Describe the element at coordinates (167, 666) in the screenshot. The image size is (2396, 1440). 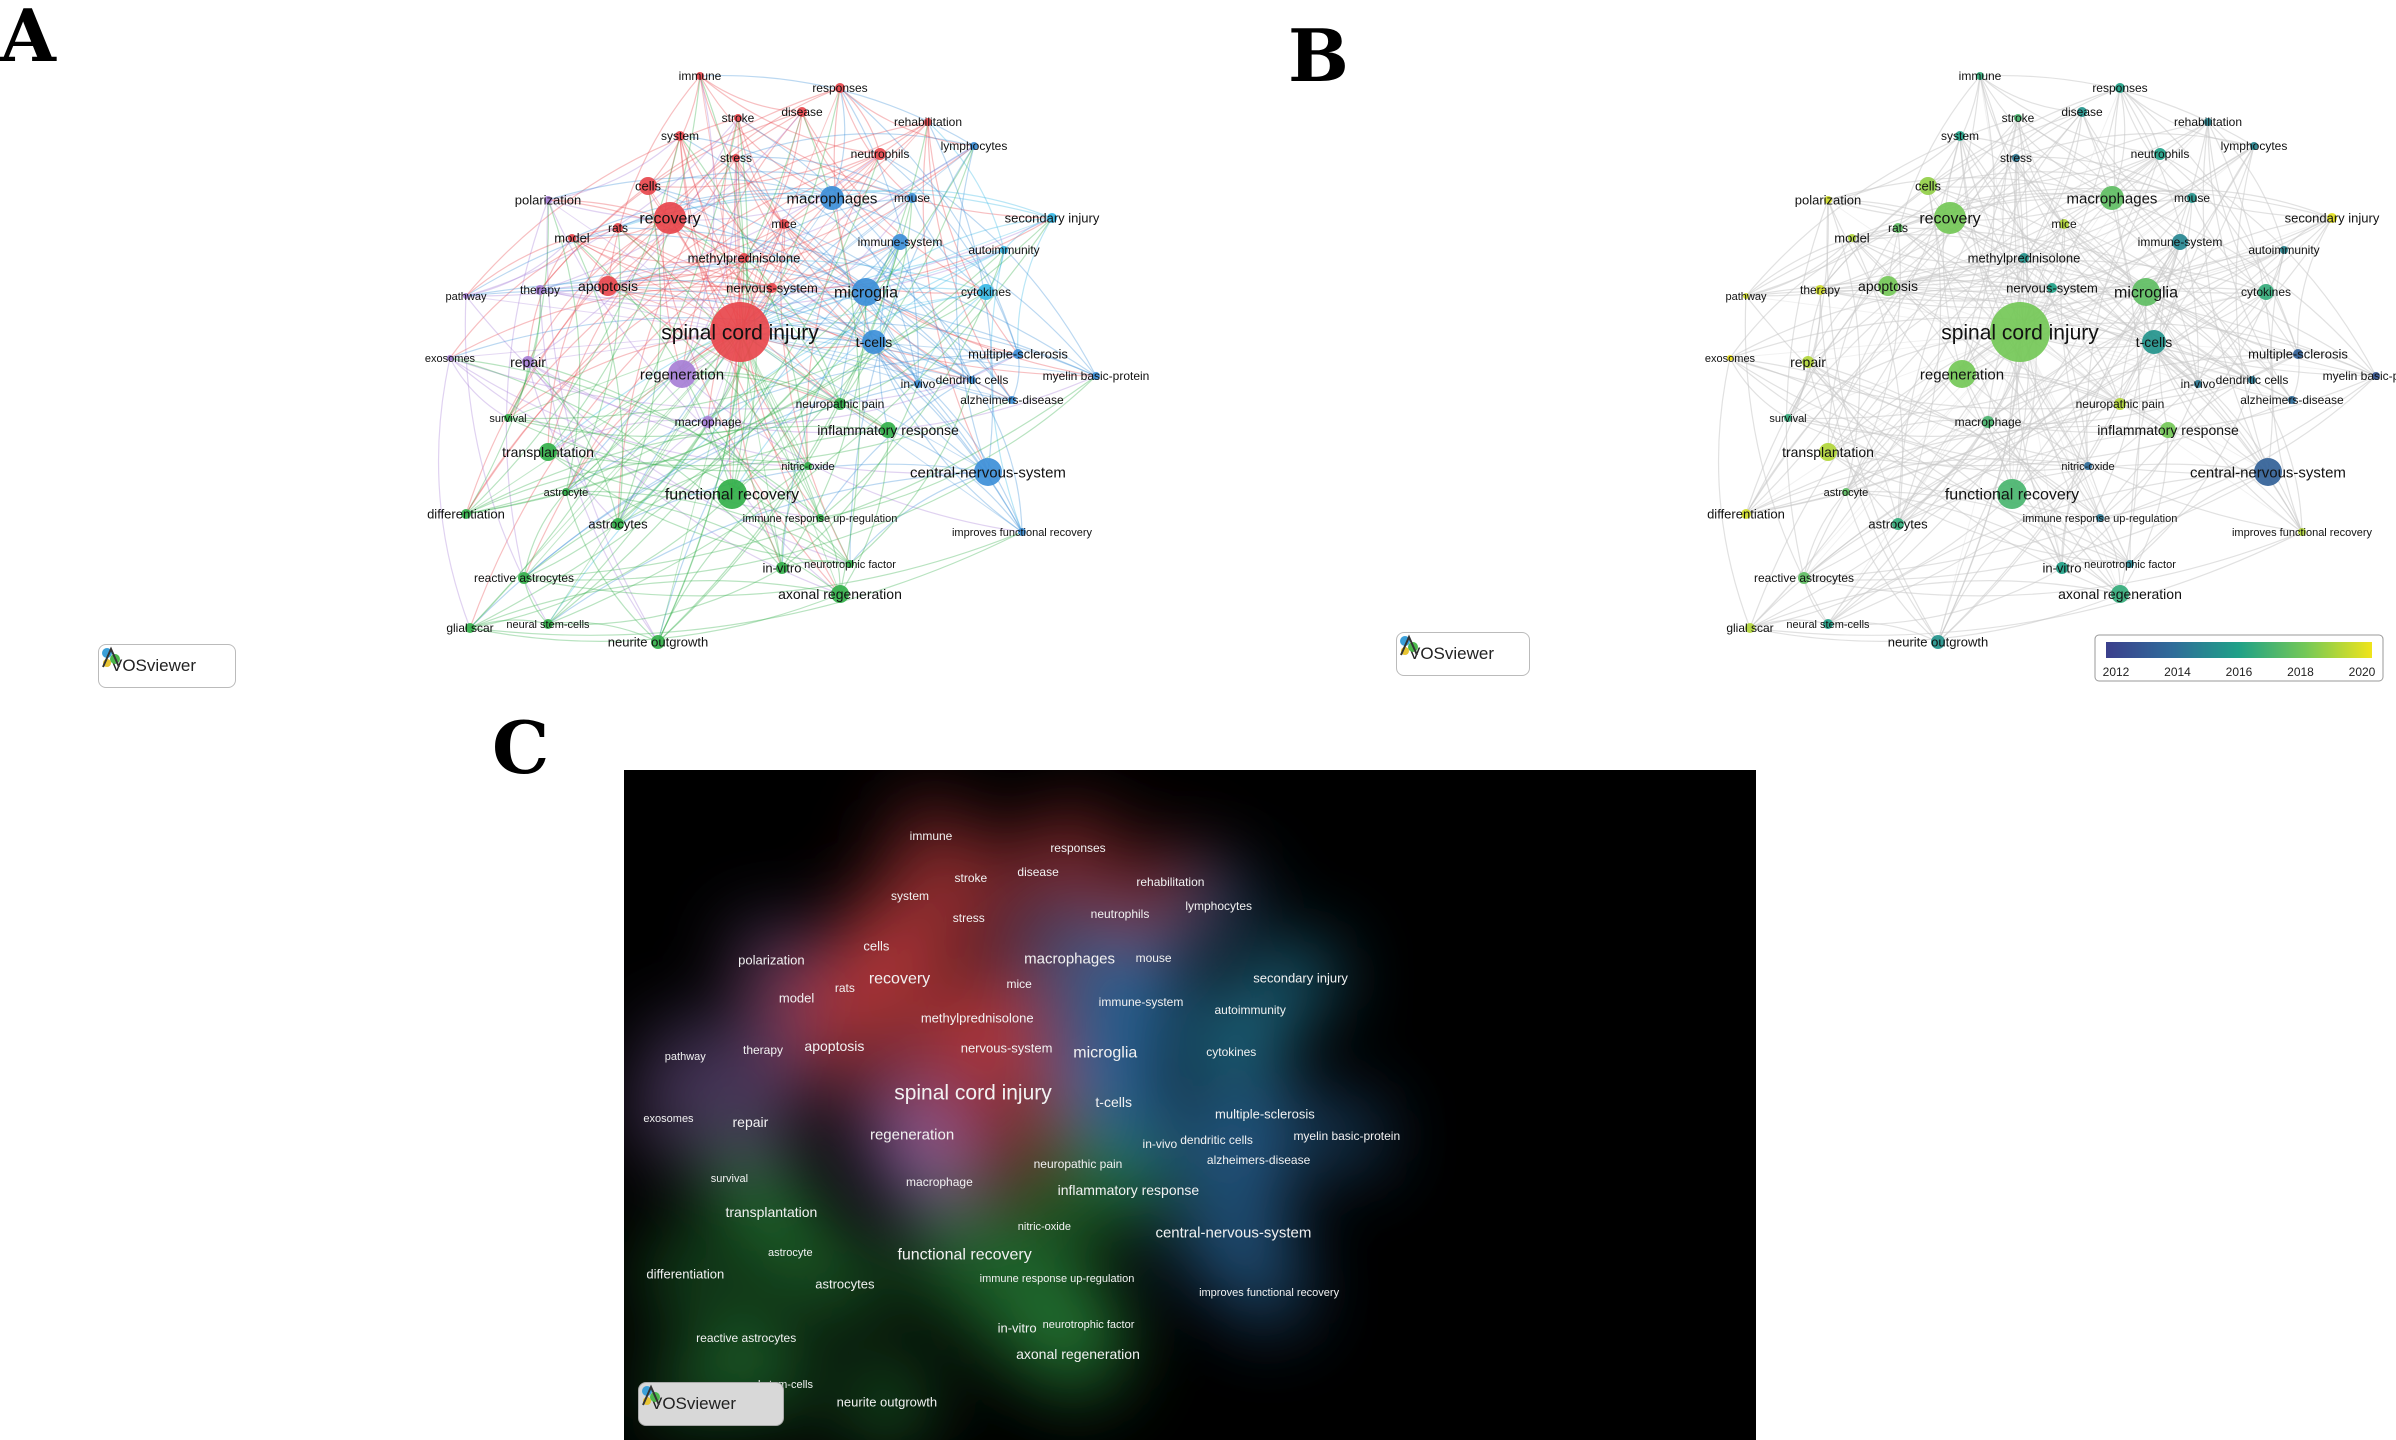
I see `vosviewer-badge-a: VOSviewer` at that location.